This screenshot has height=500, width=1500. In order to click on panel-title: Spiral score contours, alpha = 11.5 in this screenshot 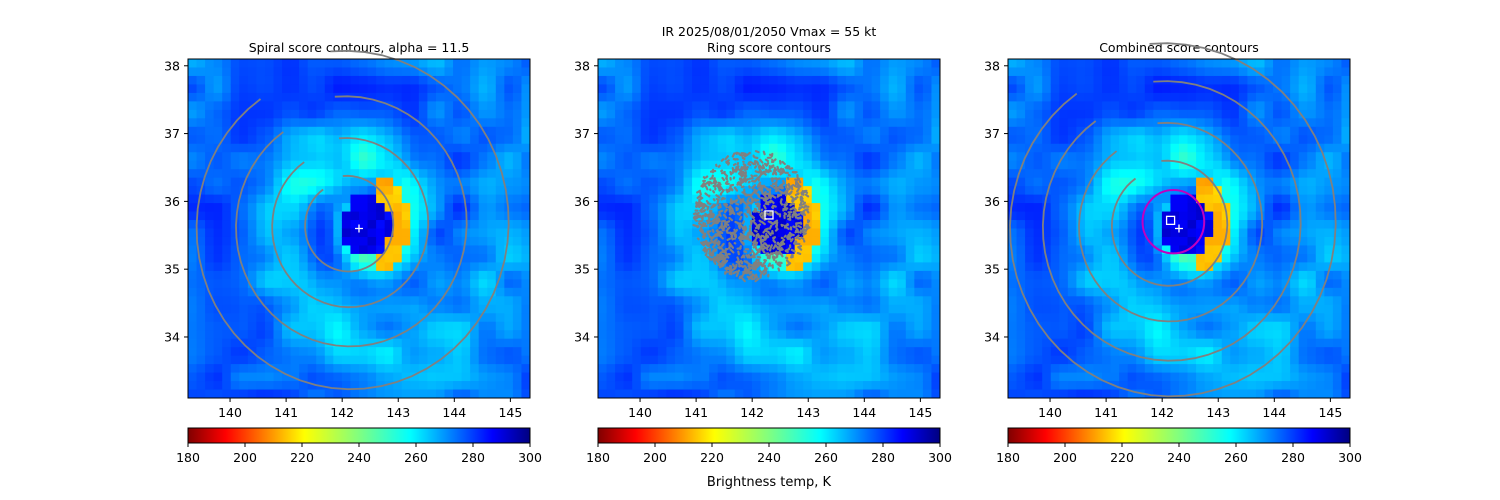, I will do `click(359, 47)`.